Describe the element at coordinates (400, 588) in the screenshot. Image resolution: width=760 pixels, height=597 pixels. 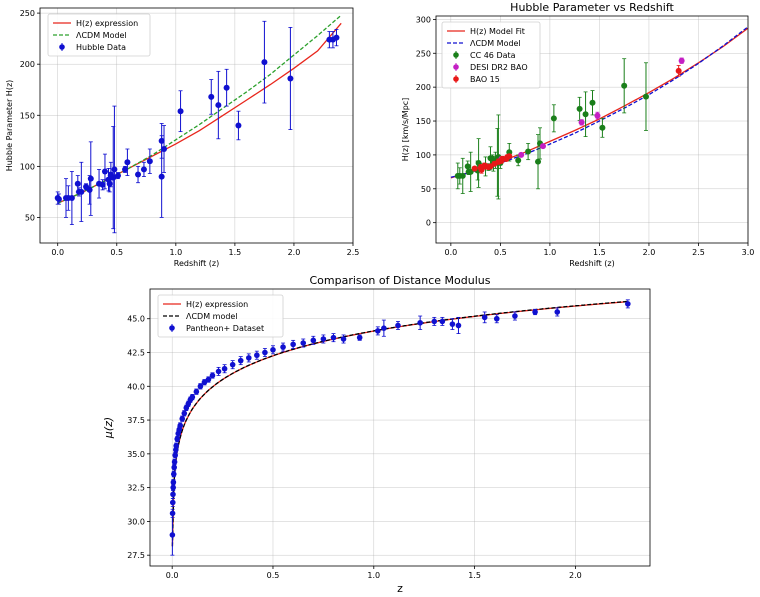
I see `x-axis-label: z` at that location.